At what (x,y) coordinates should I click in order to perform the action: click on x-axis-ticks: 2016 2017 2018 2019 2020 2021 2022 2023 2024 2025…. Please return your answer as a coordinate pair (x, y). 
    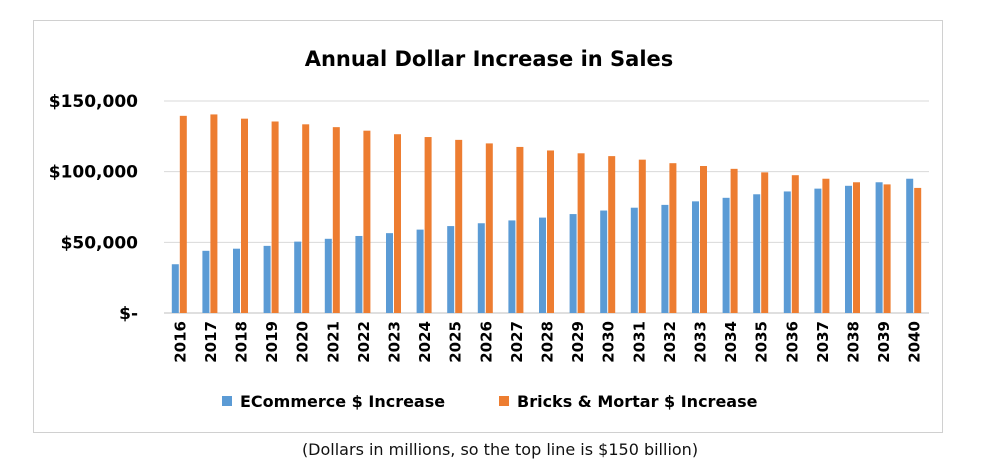
    Looking at the image, I should click on (547, 342).